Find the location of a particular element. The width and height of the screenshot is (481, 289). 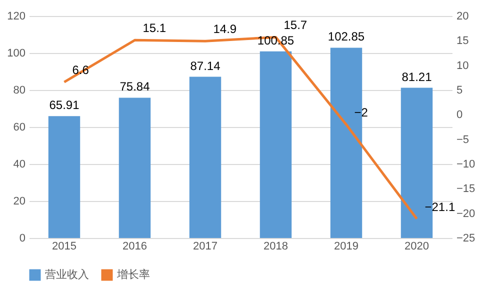

y2-tick-label: −10 is located at coordinates (466, 164).